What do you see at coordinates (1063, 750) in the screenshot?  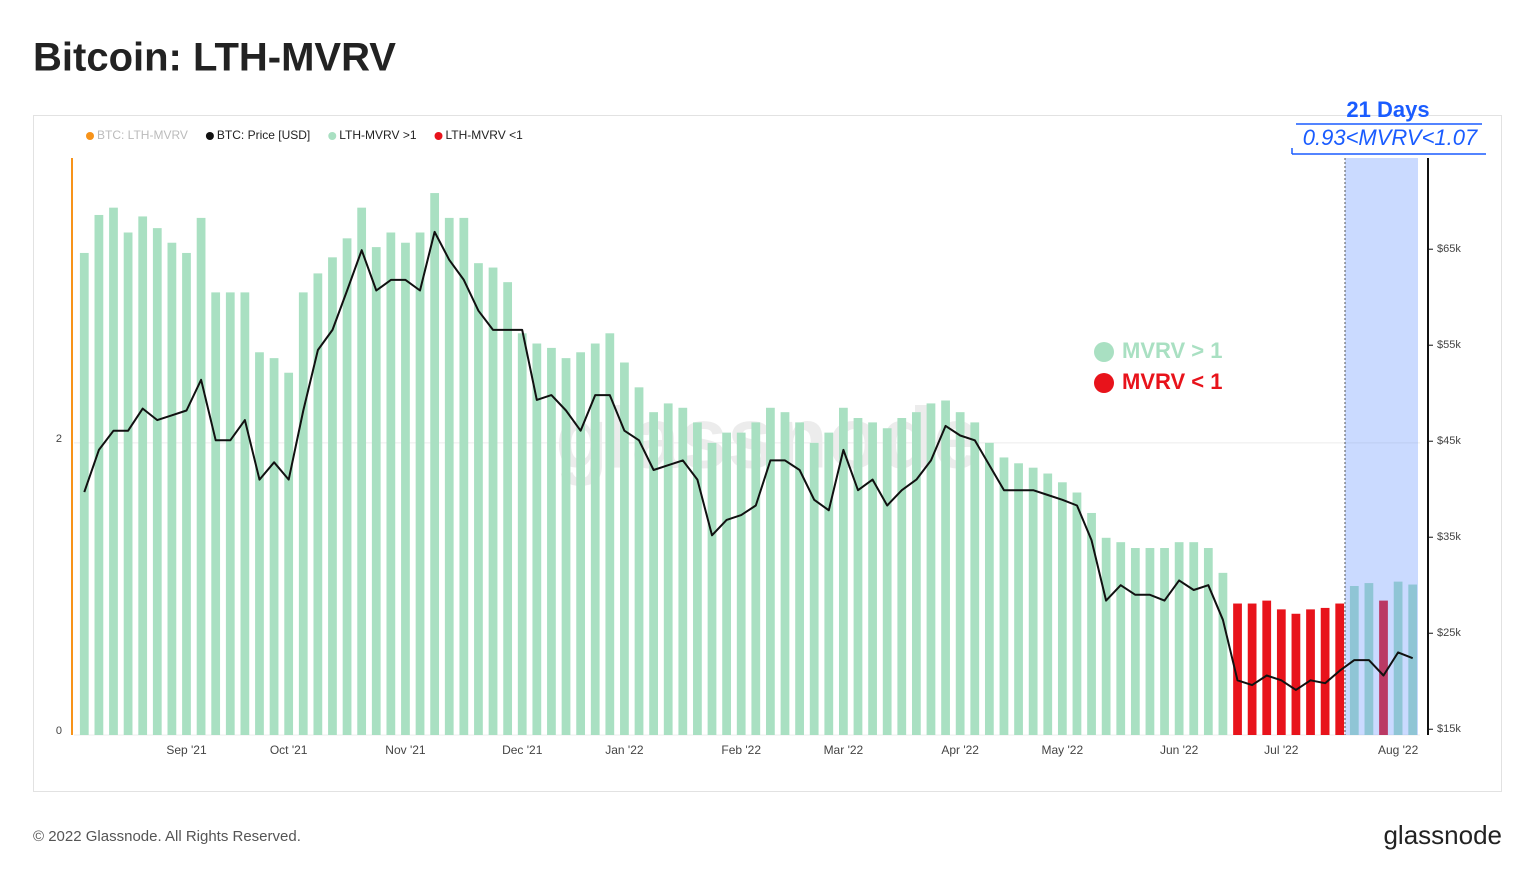 I see `x-tick-label: May '22` at bounding box center [1063, 750].